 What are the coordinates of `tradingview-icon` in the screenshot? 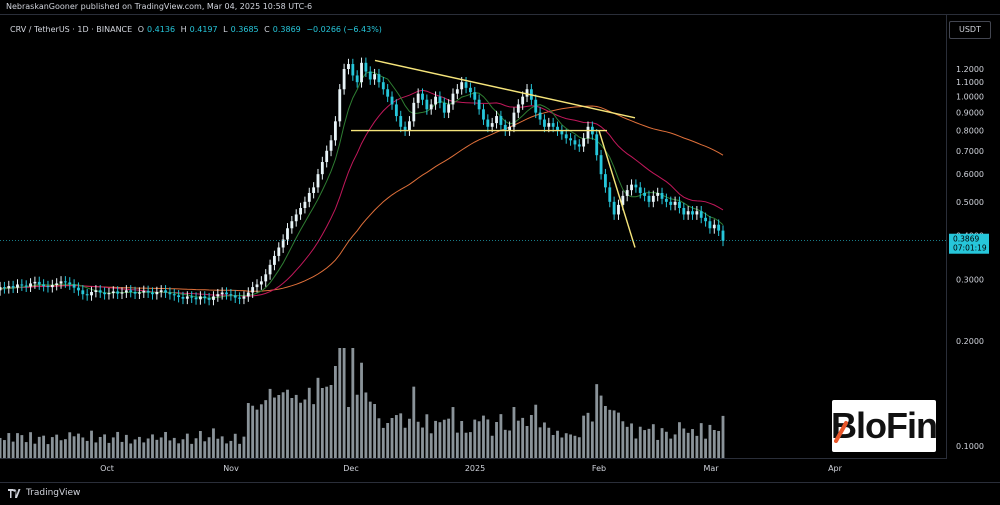 It's located at (14, 493).